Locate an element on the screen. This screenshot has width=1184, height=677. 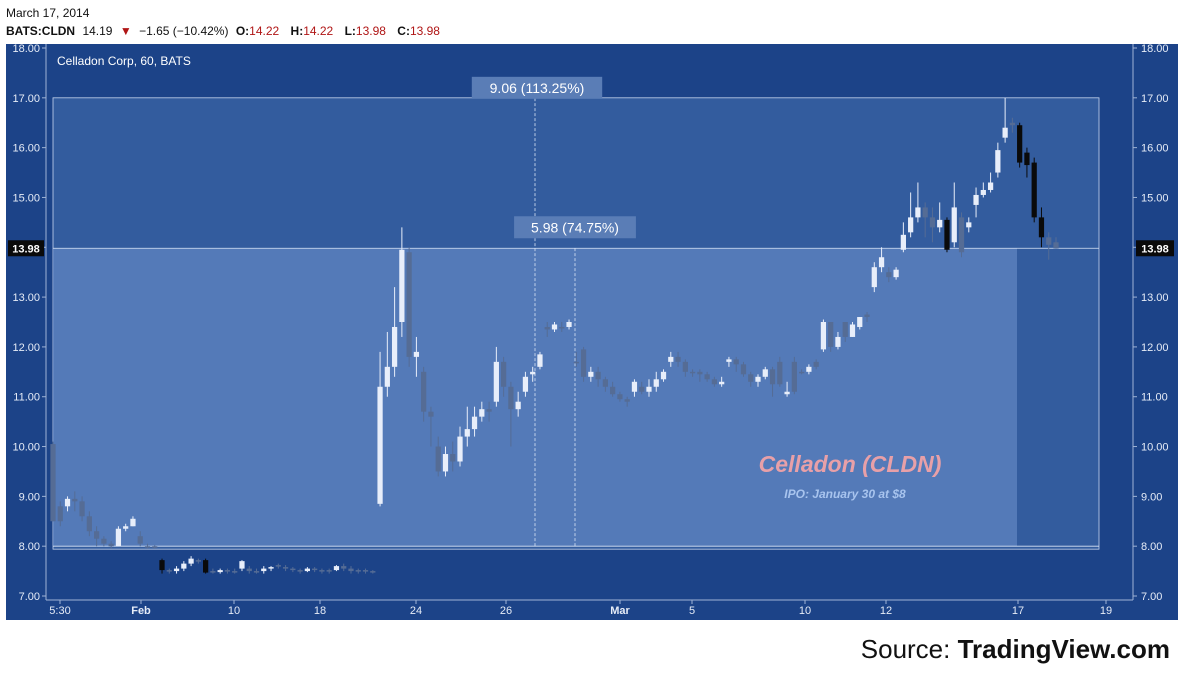
y-tick-label-left: 12.00 is located at coordinates (26, 348).